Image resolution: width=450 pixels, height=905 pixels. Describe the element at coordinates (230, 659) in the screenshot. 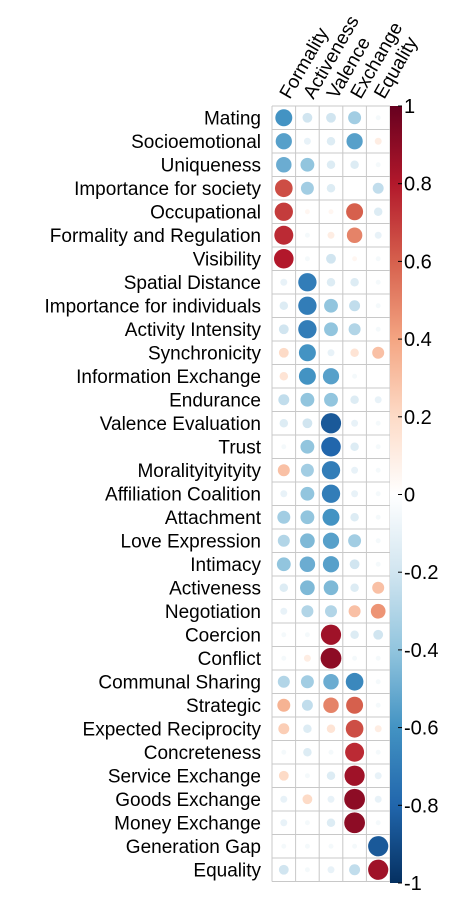

I see `row-label: Conflict` at that location.